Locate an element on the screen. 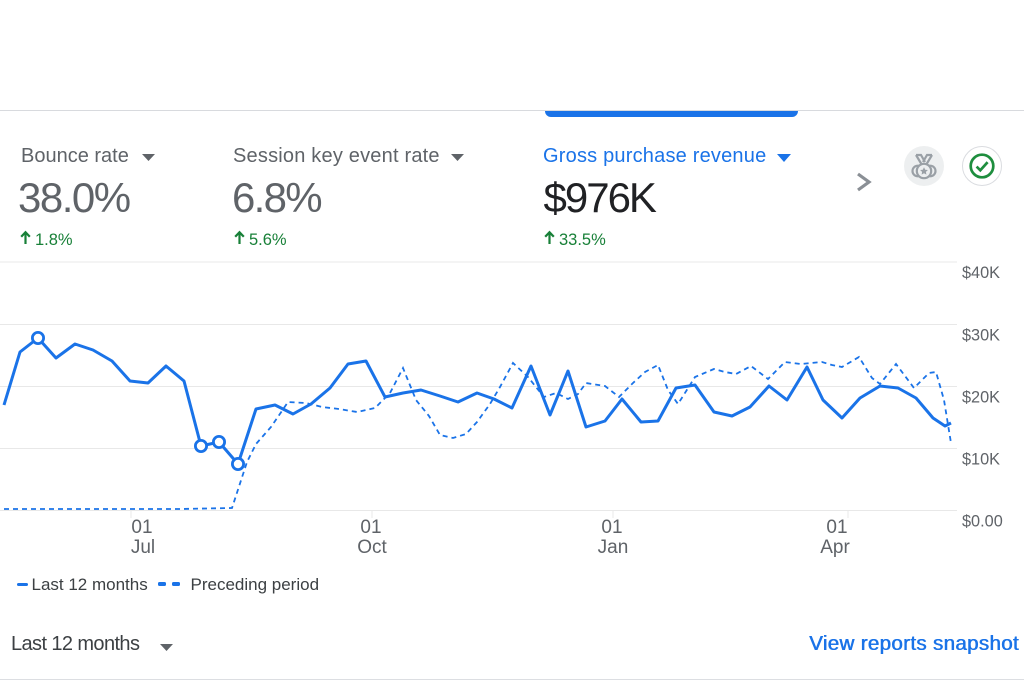 This screenshot has height=684, width=1024. svg-text: $40K is located at coordinates (981, 273).